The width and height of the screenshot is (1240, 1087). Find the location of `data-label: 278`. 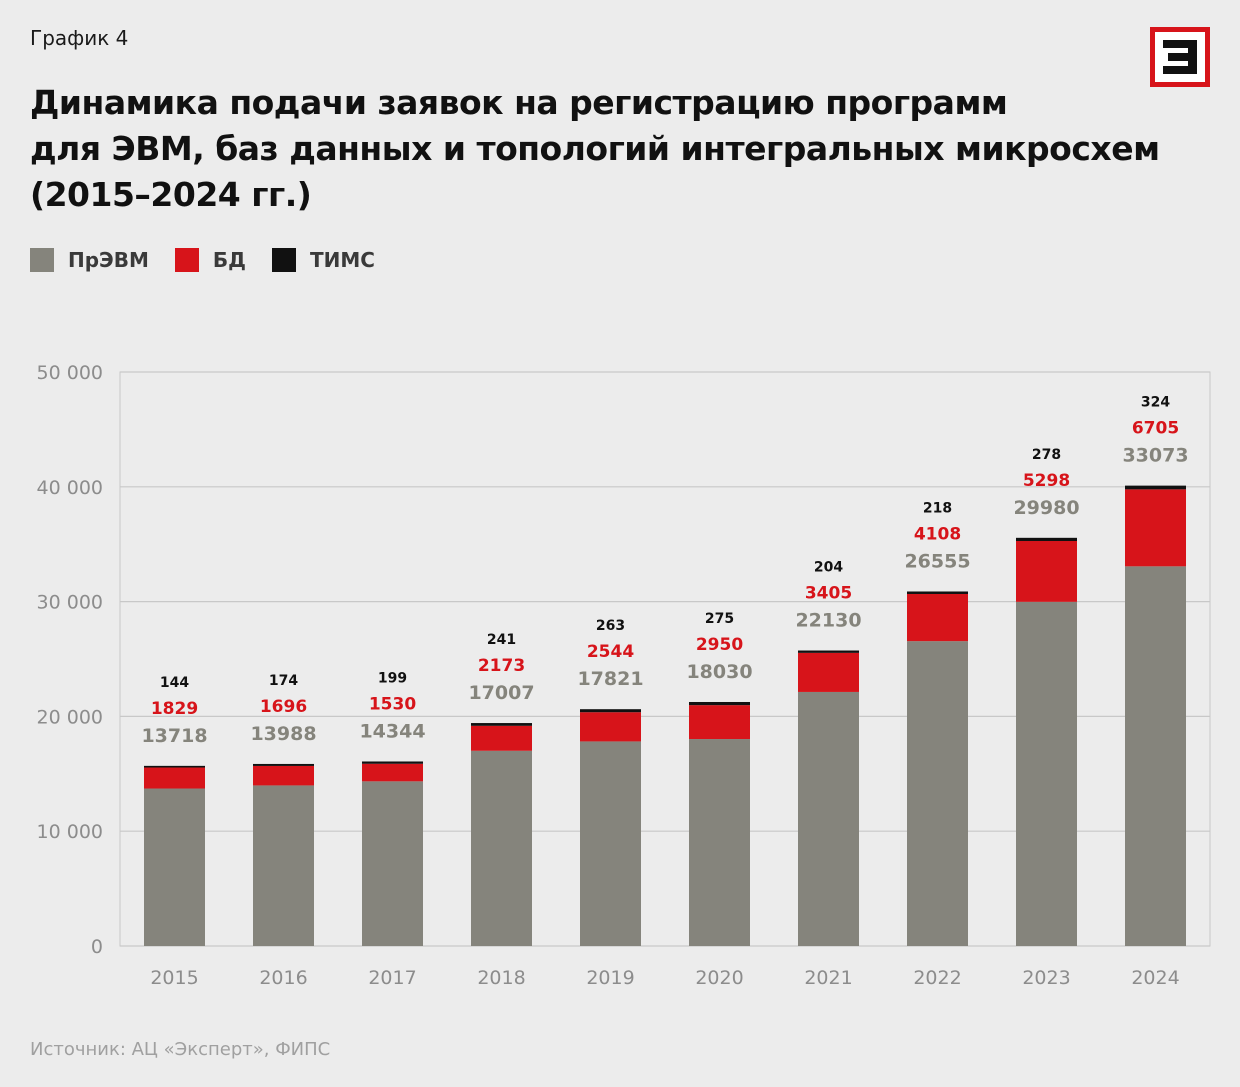

data-label: 278 is located at coordinates (1046, 455).